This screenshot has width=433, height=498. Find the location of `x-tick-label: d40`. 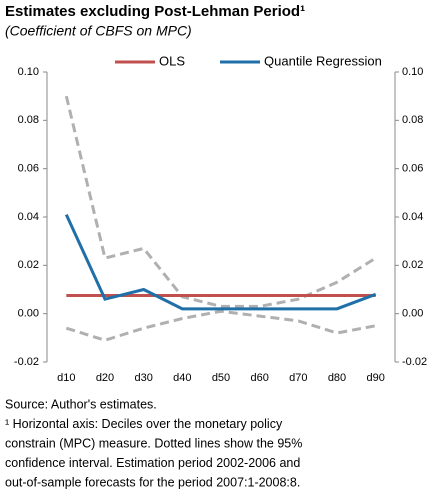

x-tick-label: d40 is located at coordinates (182, 378).